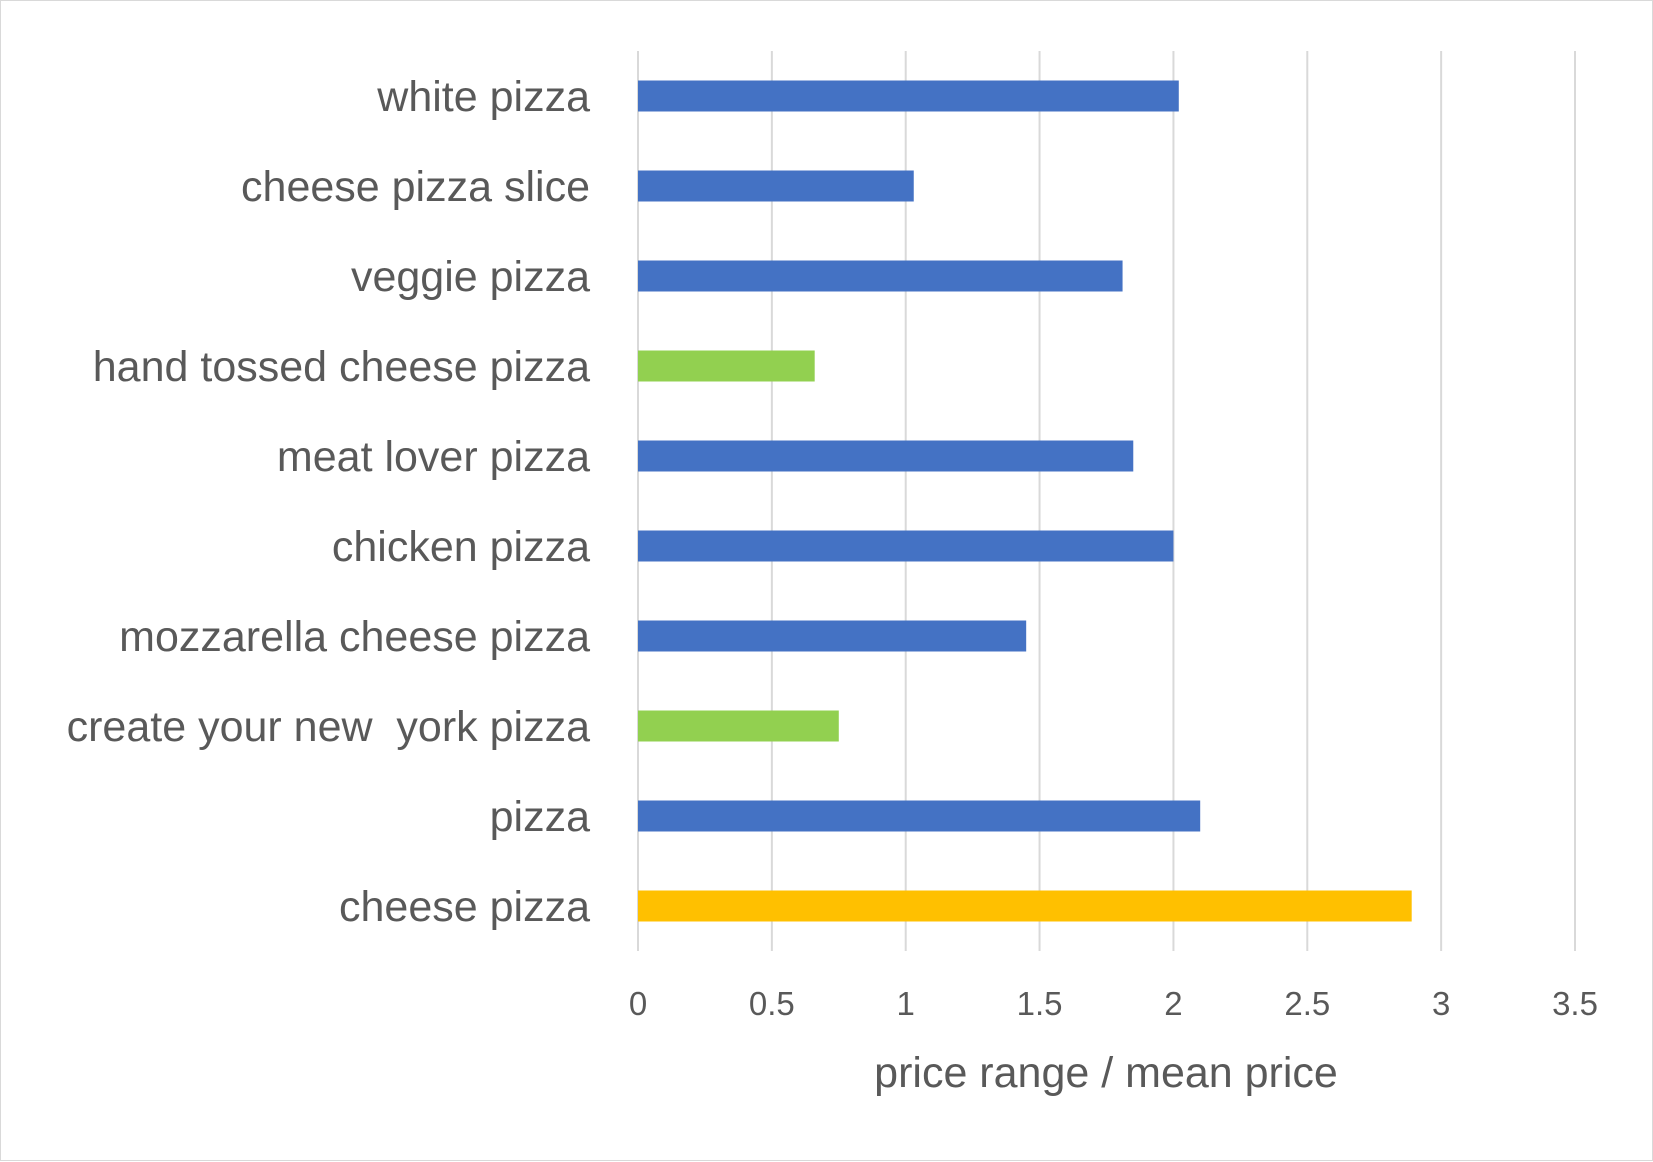  I want to click on category-label: white pizza, so click(483, 97).